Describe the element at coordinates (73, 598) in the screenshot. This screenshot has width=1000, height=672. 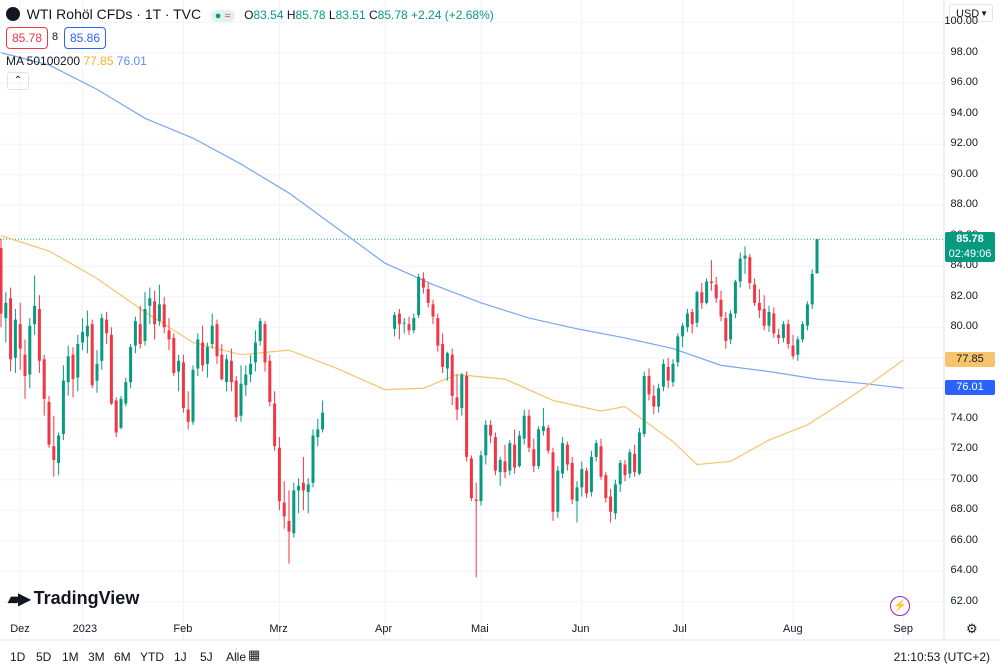
I see `tradingview-logo: ▰▶ TradingView` at that location.